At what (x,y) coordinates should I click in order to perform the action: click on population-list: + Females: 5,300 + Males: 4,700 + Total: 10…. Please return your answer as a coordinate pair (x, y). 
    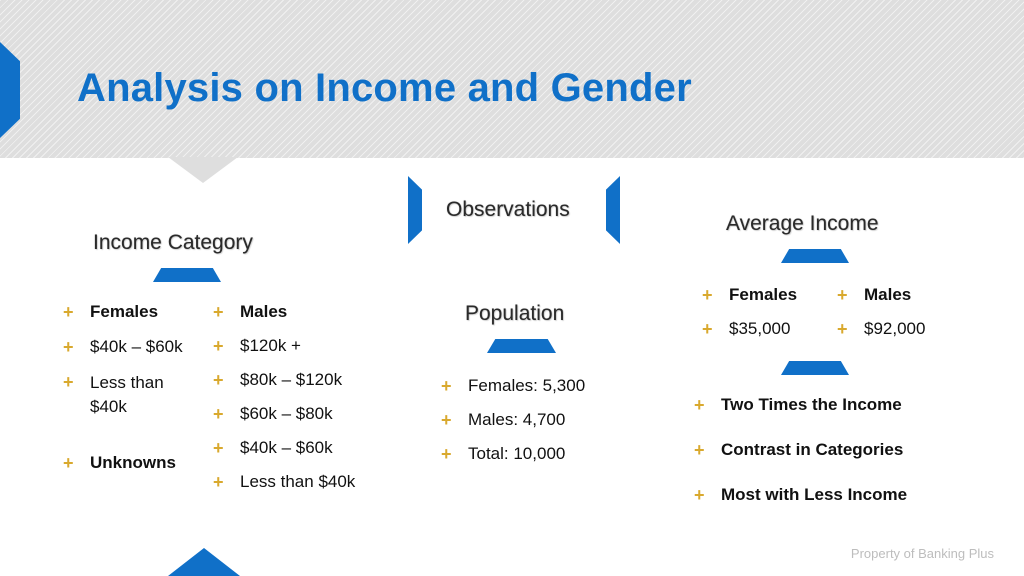
    Looking at the image, I should click on (513, 420).